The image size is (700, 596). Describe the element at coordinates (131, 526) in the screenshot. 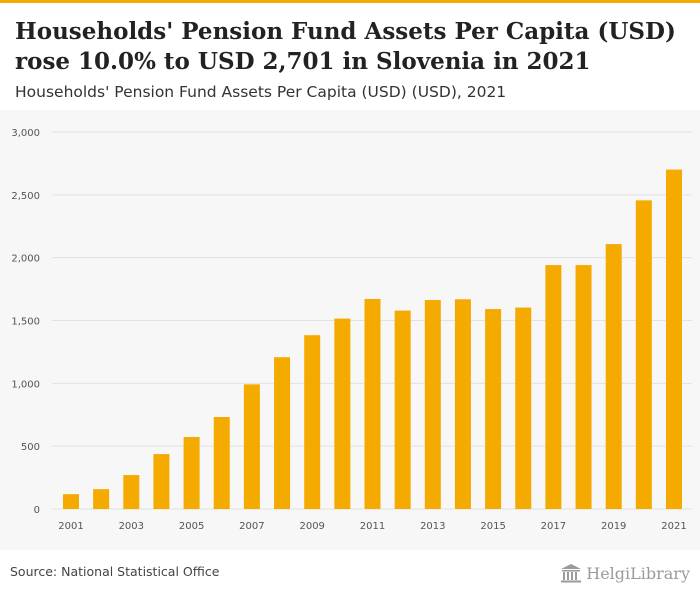

I see `x-tick-label: 2003` at that location.